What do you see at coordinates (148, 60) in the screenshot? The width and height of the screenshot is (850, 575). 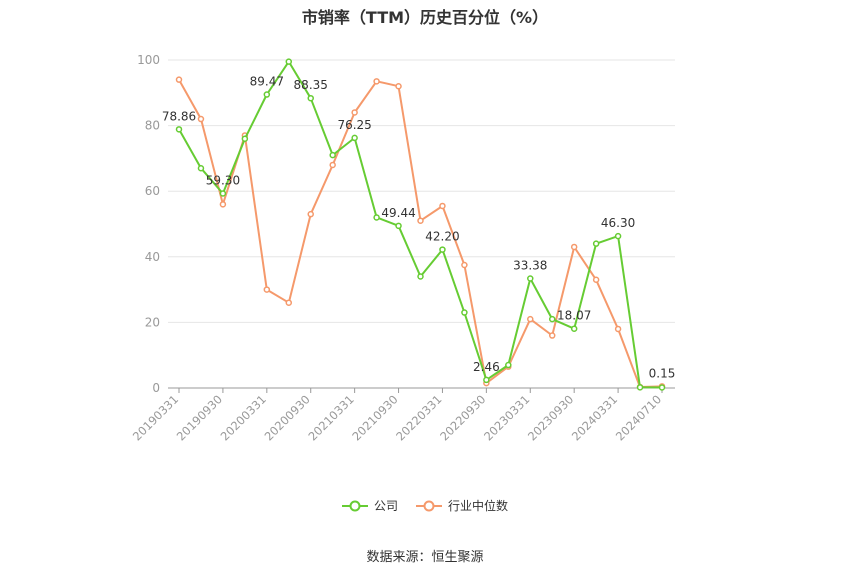 I see `y-tick-label: 100` at bounding box center [148, 60].